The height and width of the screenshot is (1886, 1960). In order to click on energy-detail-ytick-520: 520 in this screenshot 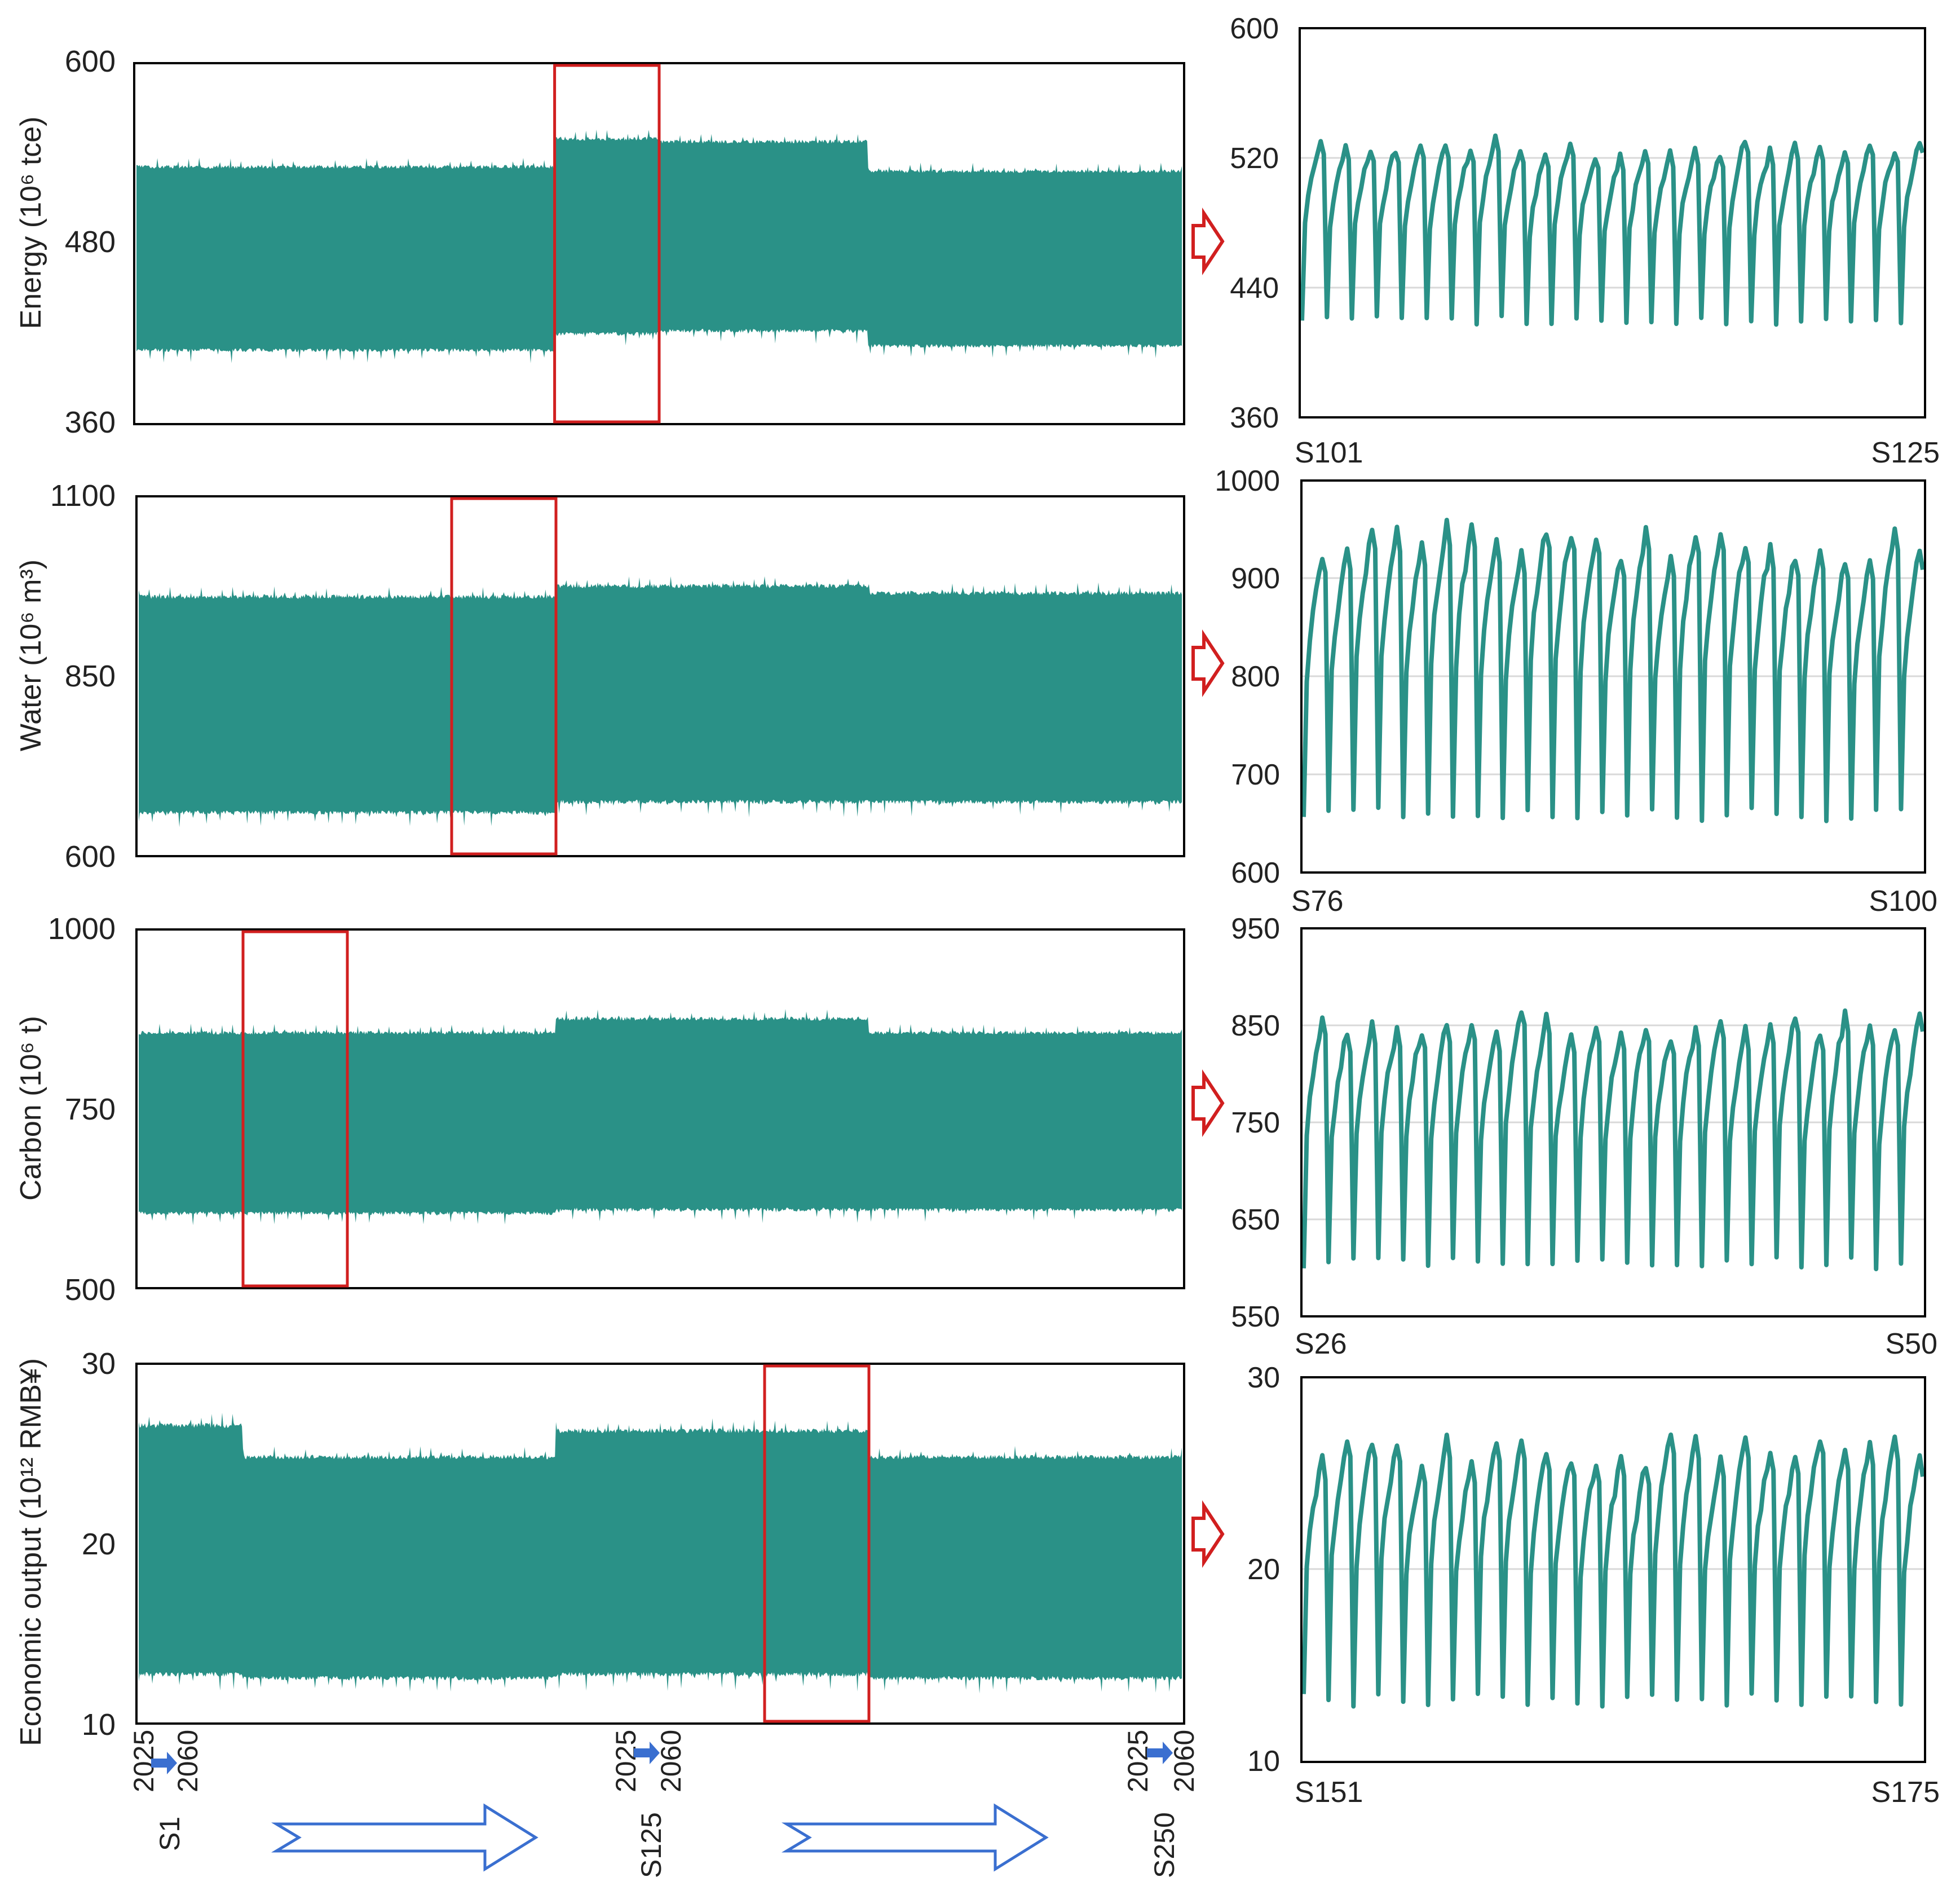, I will do `click(1254, 158)`.